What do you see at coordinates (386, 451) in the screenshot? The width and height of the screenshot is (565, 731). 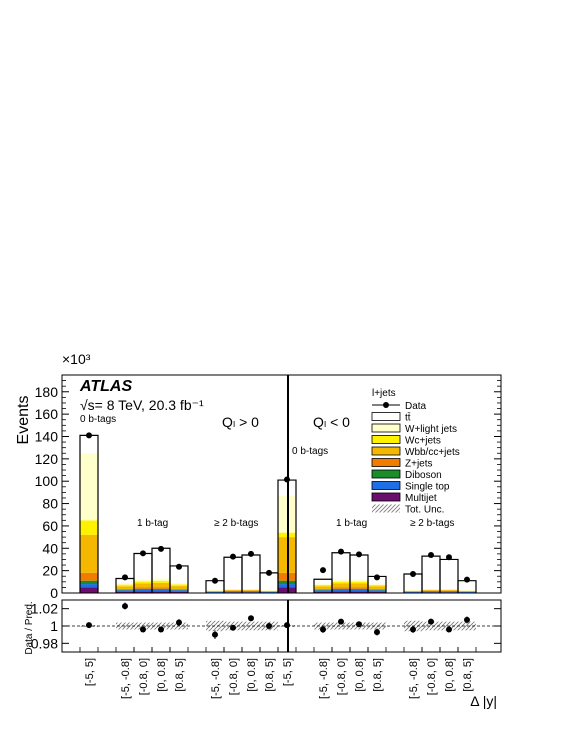 I see `legend-wbb-cc-jets-swatch` at bounding box center [386, 451].